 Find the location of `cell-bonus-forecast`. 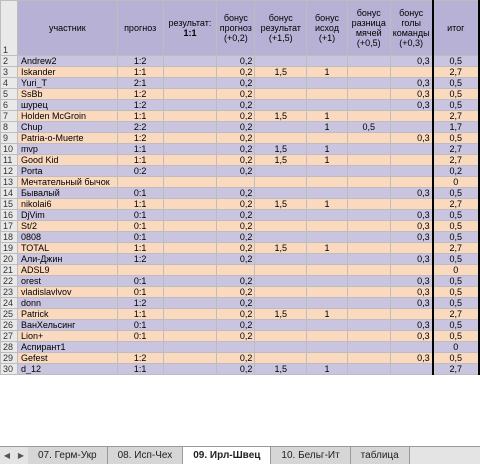

cell-bonus-forecast is located at coordinates (236, 270).